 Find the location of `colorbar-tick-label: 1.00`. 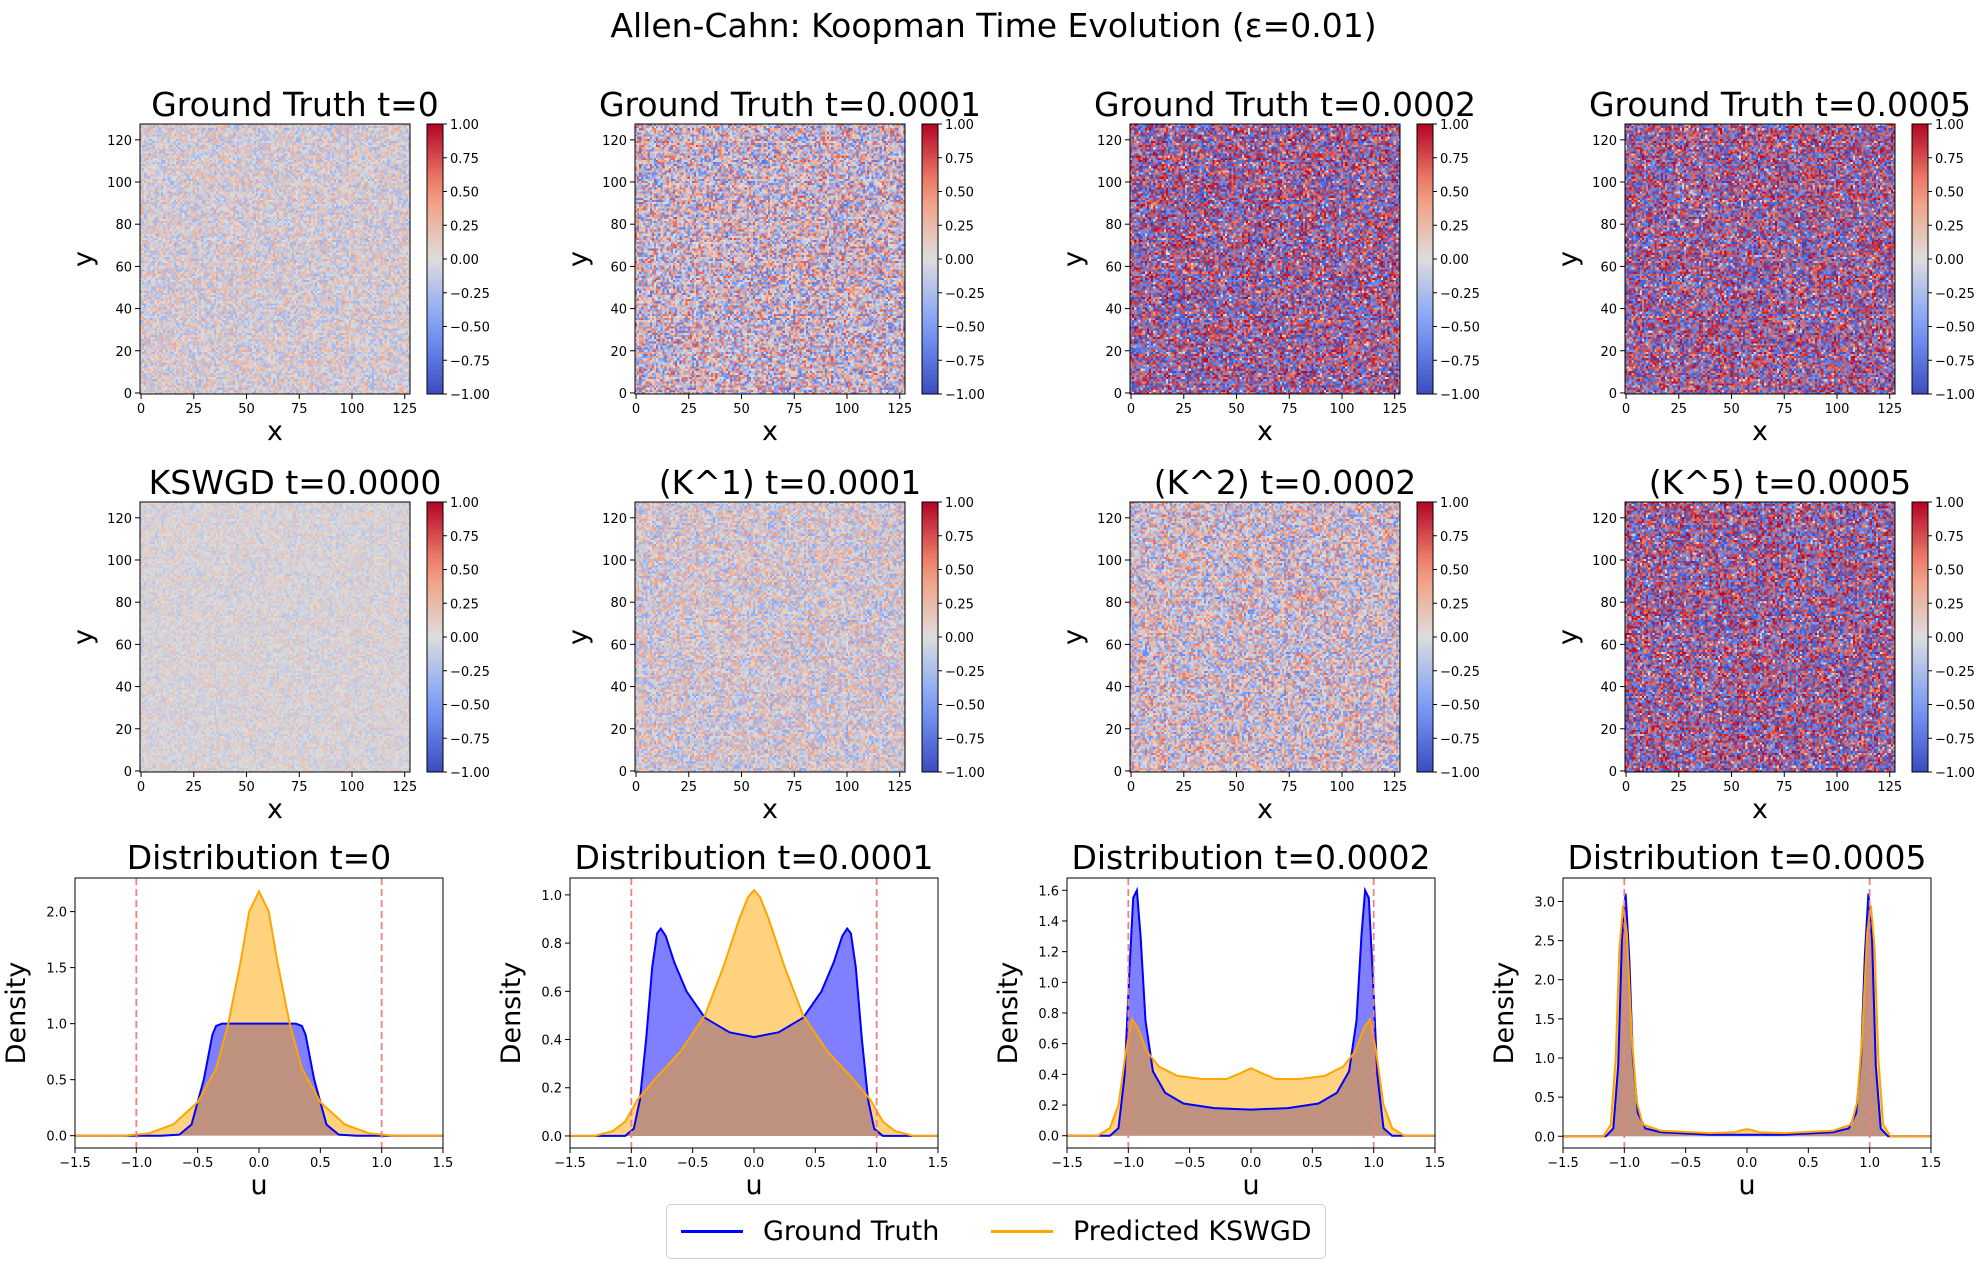

colorbar-tick-label: 1.00 is located at coordinates (464, 125).